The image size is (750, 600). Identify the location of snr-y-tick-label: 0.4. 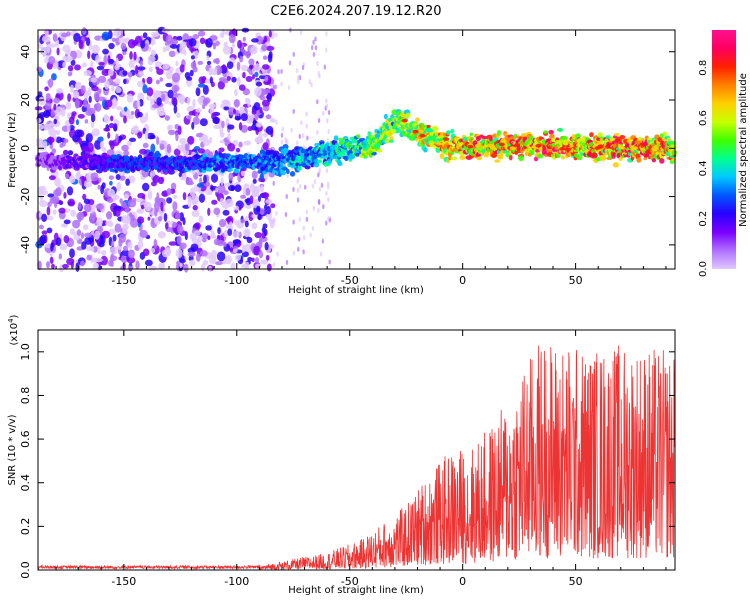
(25, 483).